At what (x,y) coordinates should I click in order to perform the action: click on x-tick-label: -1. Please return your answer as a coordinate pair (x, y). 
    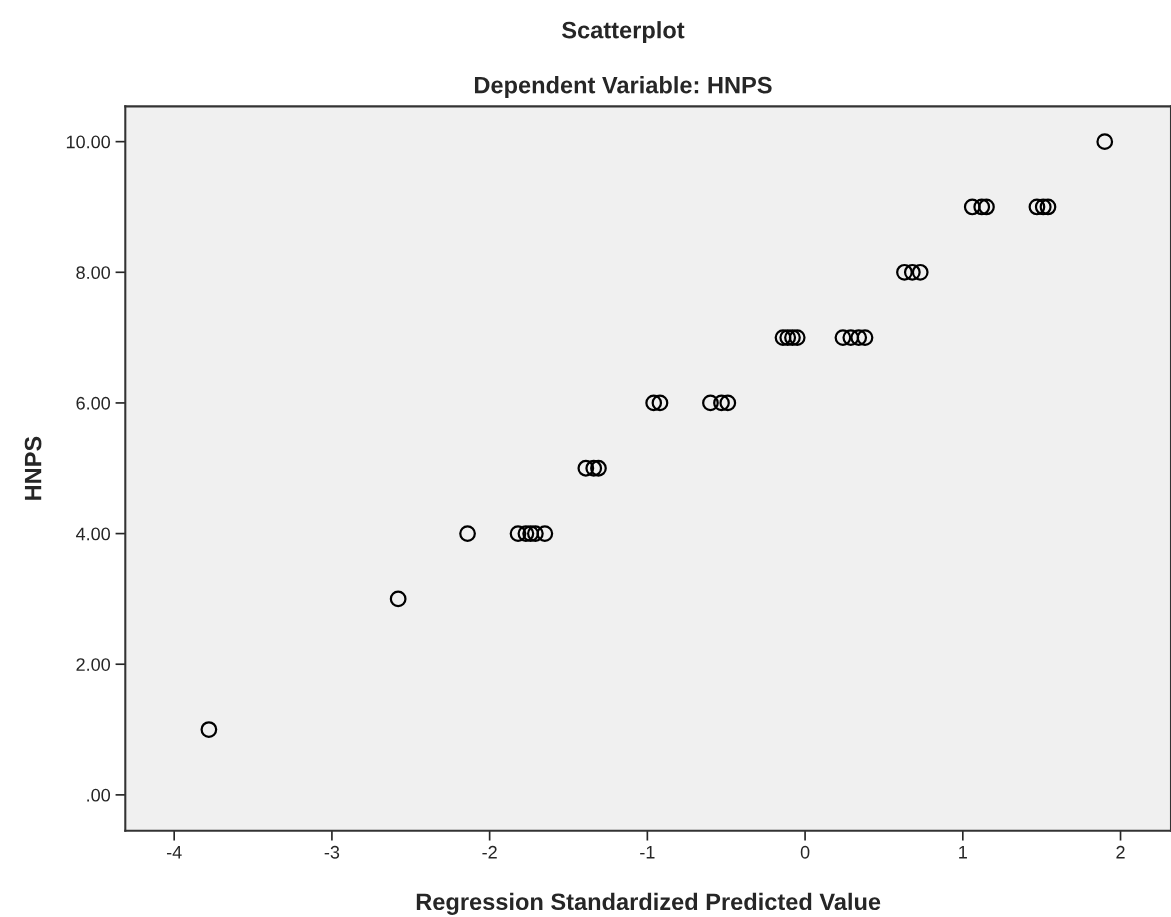
    Looking at the image, I should click on (647, 852).